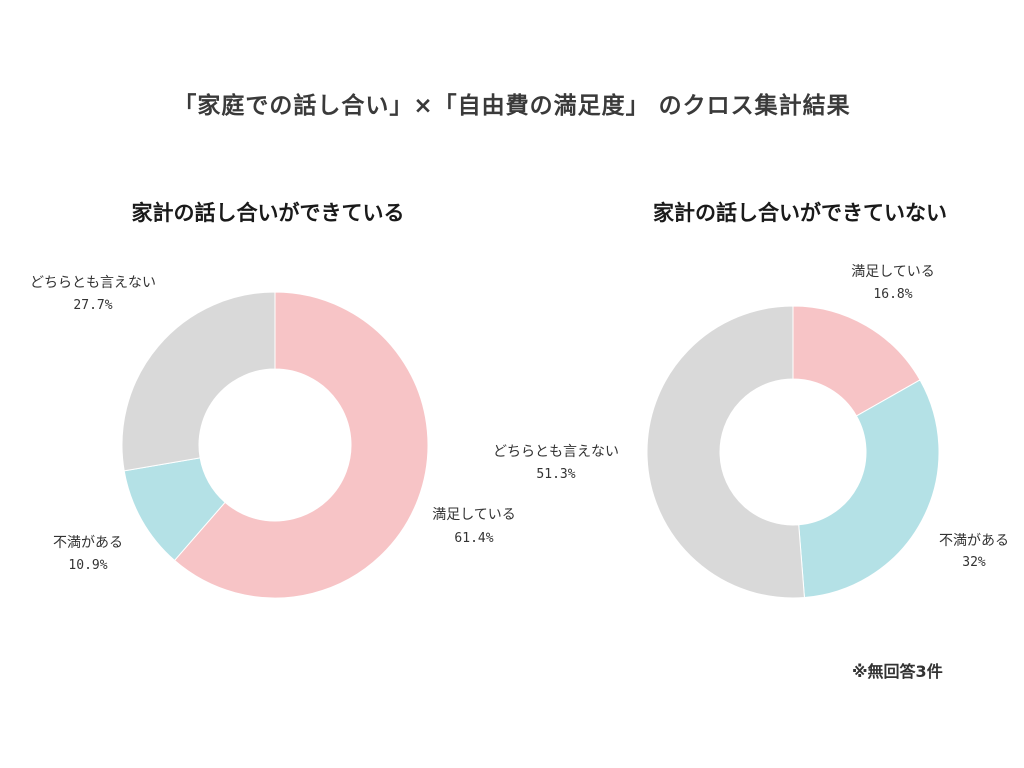 Image resolution: width=1024 pixels, height=768 pixels. Describe the element at coordinates (897, 671) in the screenshot. I see `footnote-no-answer: ※無回答3件` at that location.